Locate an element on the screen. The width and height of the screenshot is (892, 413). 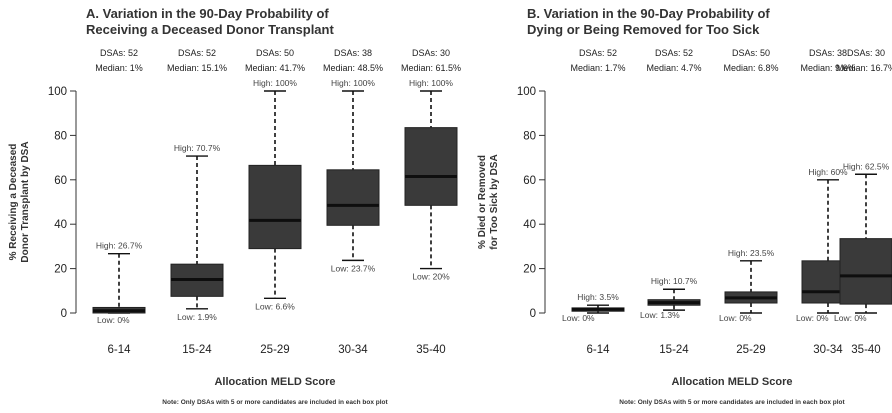
high-label: High: 62.5% is located at coordinates (866, 166).